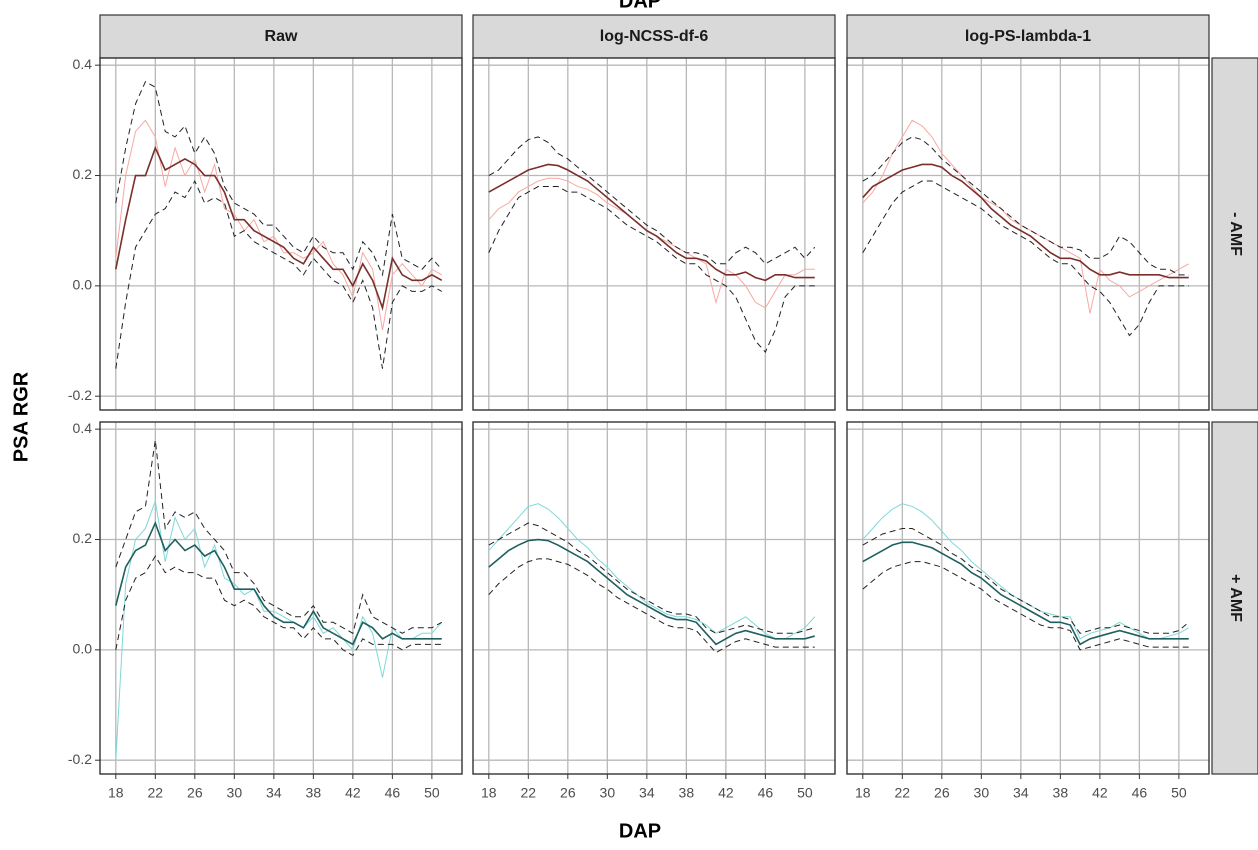 The height and width of the screenshot is (850, 1258). I want to click on x-axis-title: DAP, so click(640, 831).